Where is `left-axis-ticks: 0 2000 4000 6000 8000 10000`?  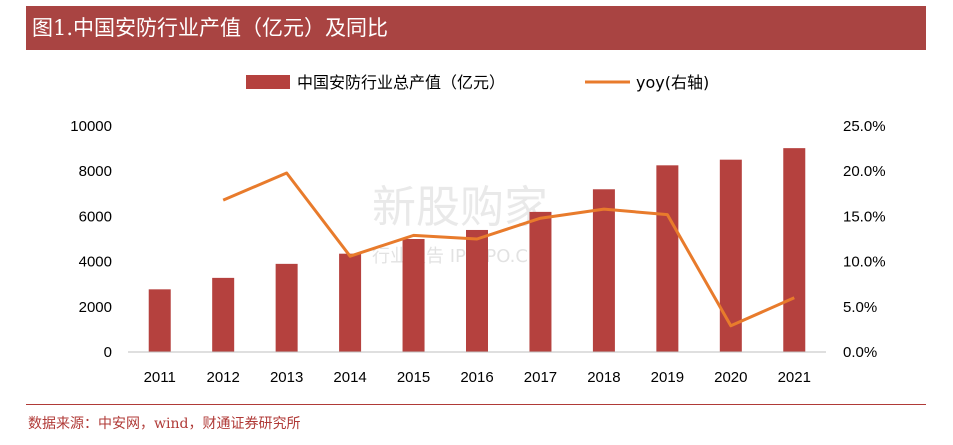 left-axis-ticks: 0 2000 4000 6000 8000 10000 is located at coordinates (91, 239).